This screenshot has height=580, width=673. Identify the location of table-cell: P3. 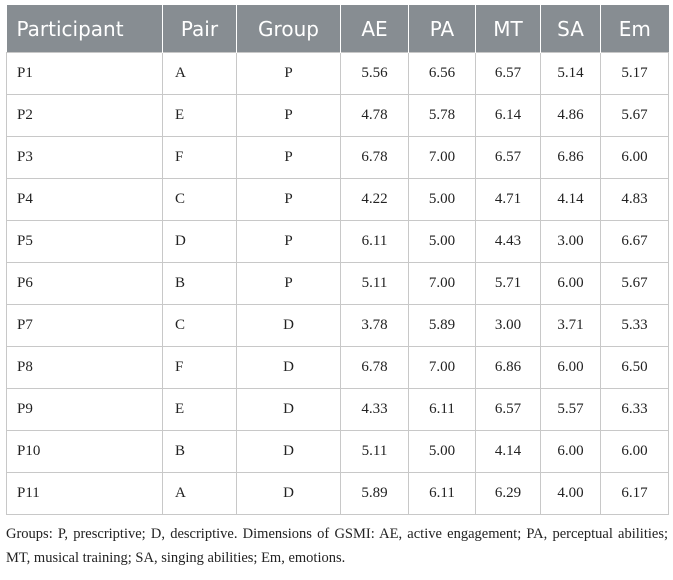
(84, 157).